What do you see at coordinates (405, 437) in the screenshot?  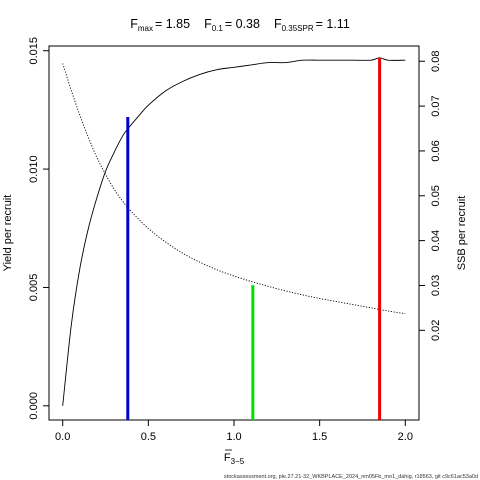 I see `x-tick-label: 2.0` at bounding box center [405, 437].